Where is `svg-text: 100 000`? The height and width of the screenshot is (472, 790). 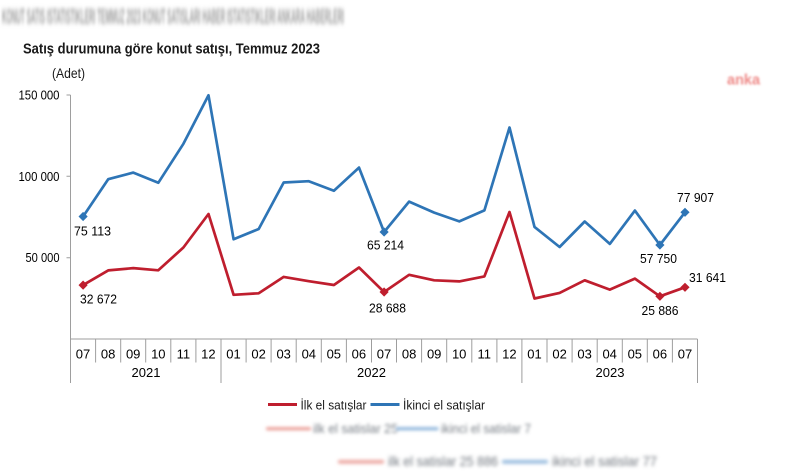
svg-text: 100 000 is located at coordinates (39, 176).